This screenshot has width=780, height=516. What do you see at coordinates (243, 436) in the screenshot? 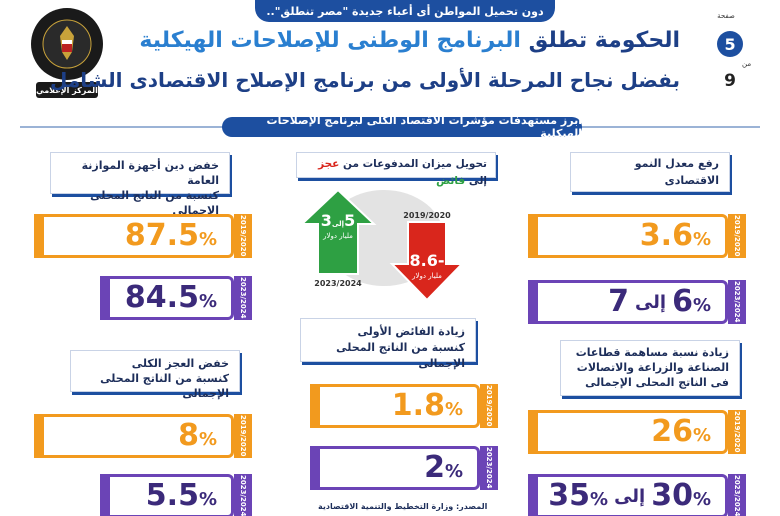
I see `deficit-year-2020: 2019/2020` at bounding box center [243, 436].